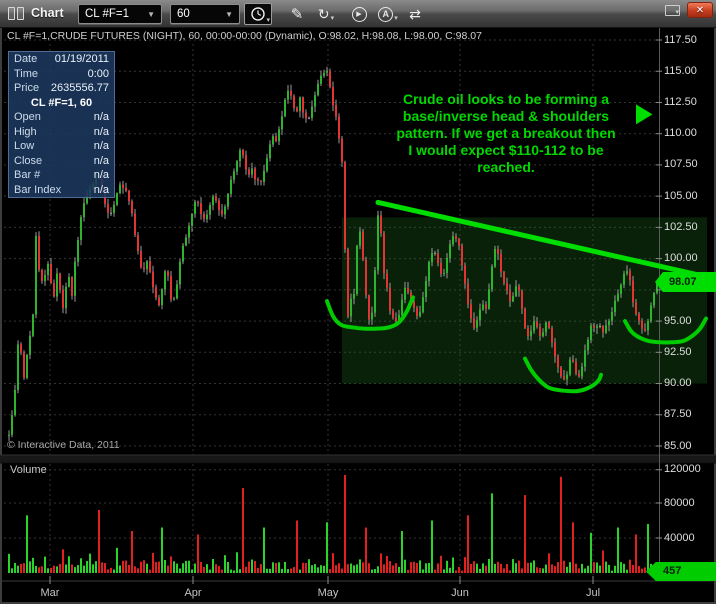  What do you see at coordinates (681, 164) in the screenshot?
I see `price-axis-label: 107.50` at bounding box center [681, 164].